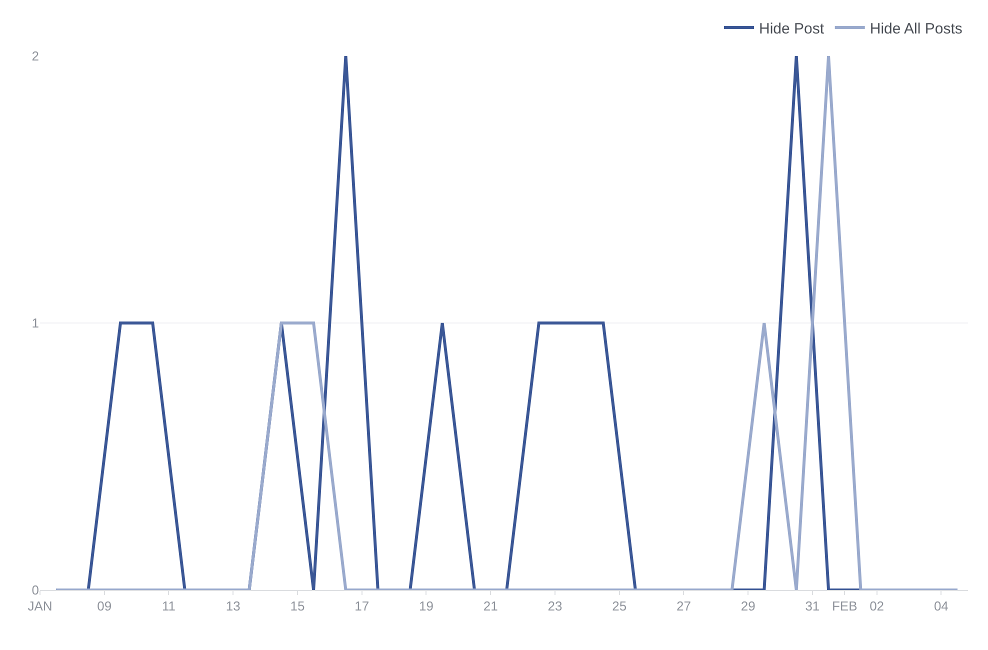 This screenshot has width=988, height=650. I want to click on x-tick-label: 29, so click(748, 606).